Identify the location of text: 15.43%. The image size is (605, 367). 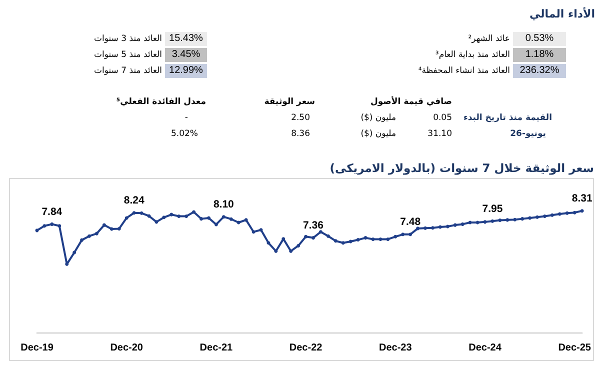
(186, 39).